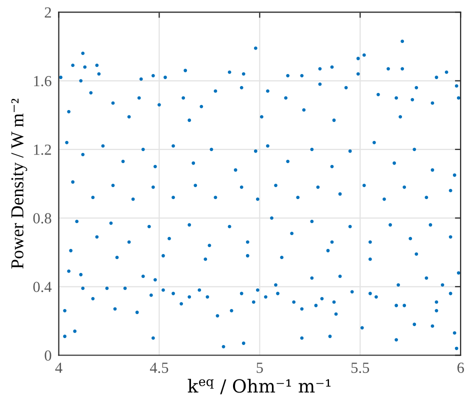 This screenshot has width=470, height=406. I want to click on y-tick-label: 1.6, so click(43, 81).